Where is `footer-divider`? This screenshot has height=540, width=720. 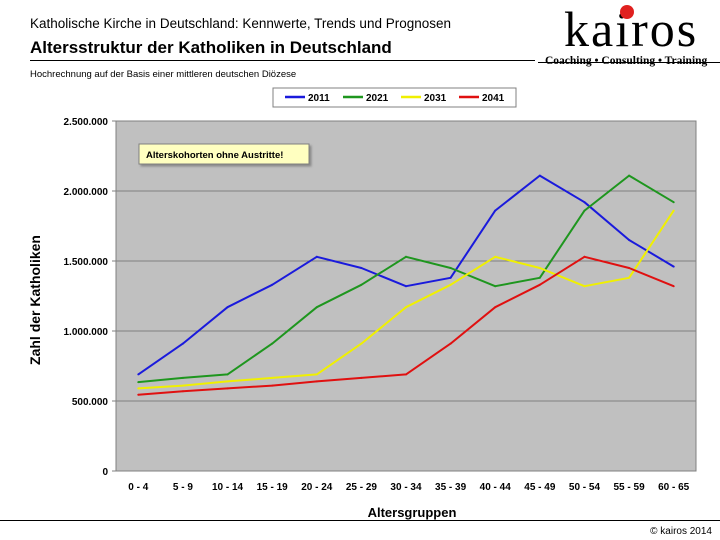 footer-divider is located at coordinates (360, 520).